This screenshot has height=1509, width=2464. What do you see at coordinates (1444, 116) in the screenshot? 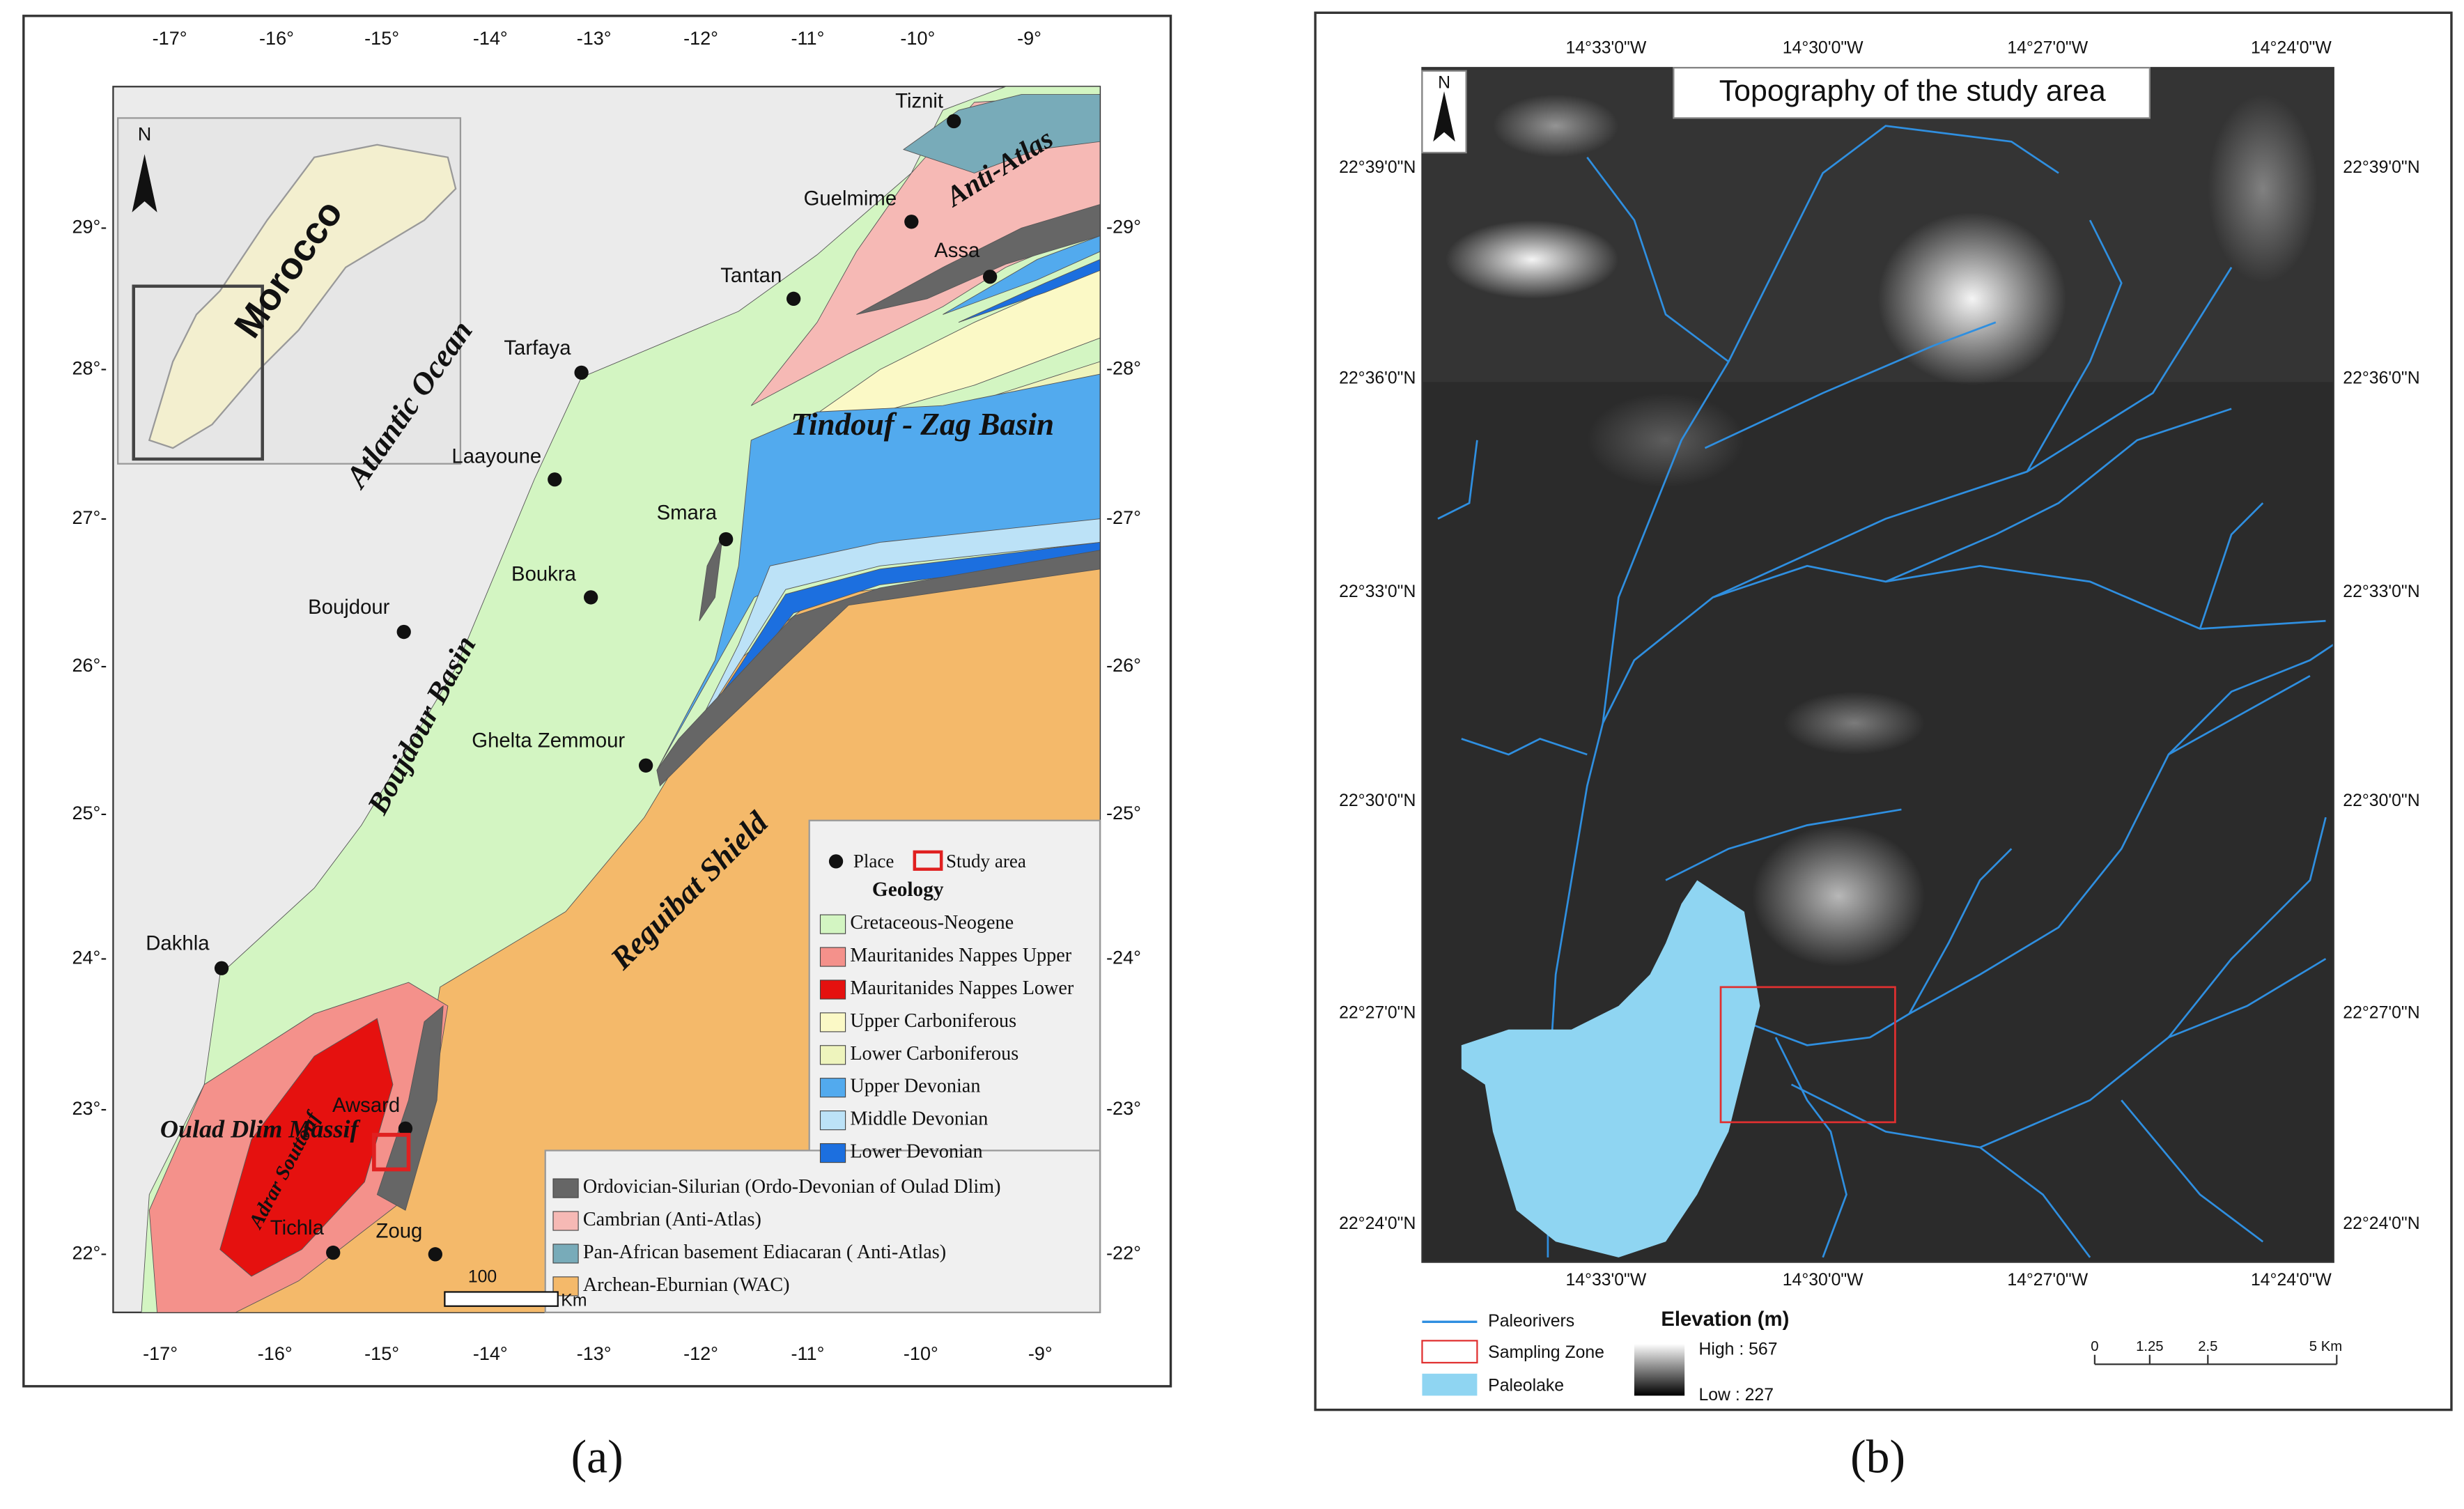
I see `north-arrow` at bounding box center [1444, 116].